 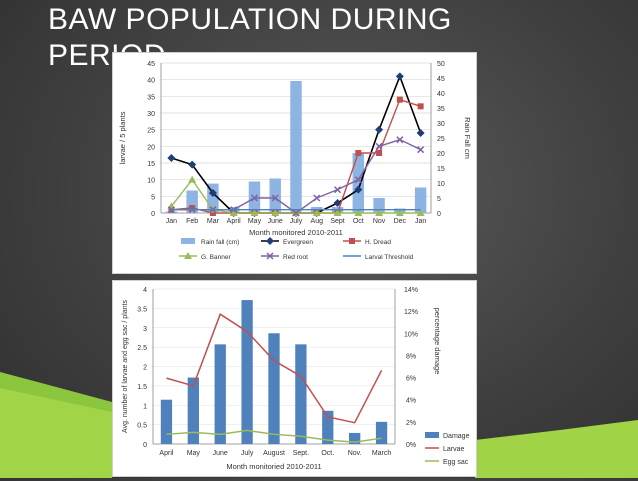 I want to click on x-tick-label: Dec, so click(x=400, y=221).